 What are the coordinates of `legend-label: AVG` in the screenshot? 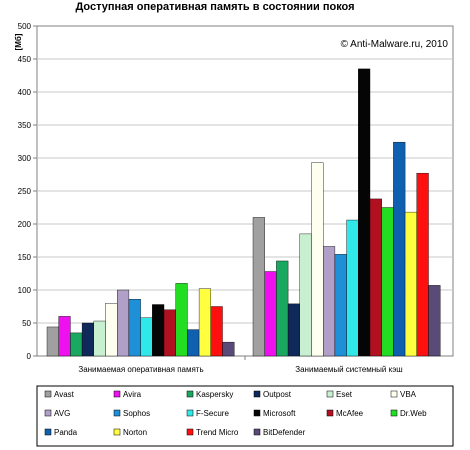 It's located at (62, 413).